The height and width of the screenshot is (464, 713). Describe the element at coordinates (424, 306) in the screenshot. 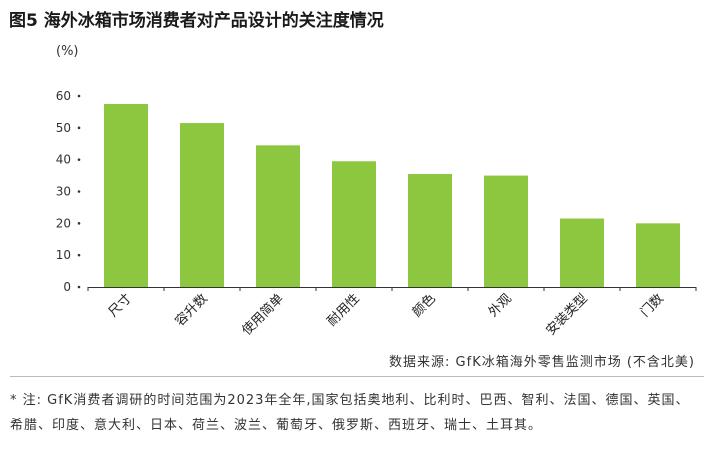

I see `x-tick-label: 颜色` at that location.